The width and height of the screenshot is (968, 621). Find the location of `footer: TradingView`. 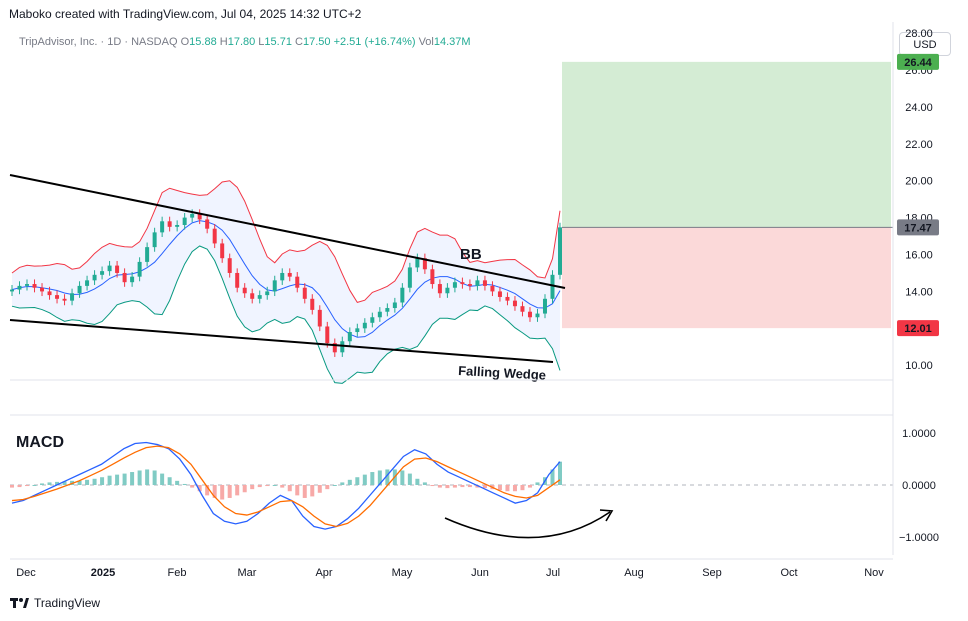

footer: TradingView is located at coordinates (55, 603).